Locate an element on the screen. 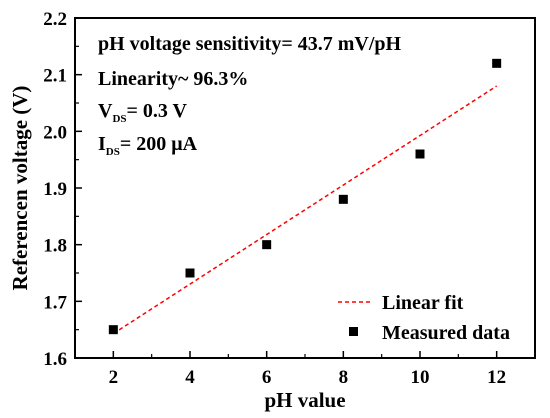  x-tick-label: 10 is located at coordinates (420, 377).